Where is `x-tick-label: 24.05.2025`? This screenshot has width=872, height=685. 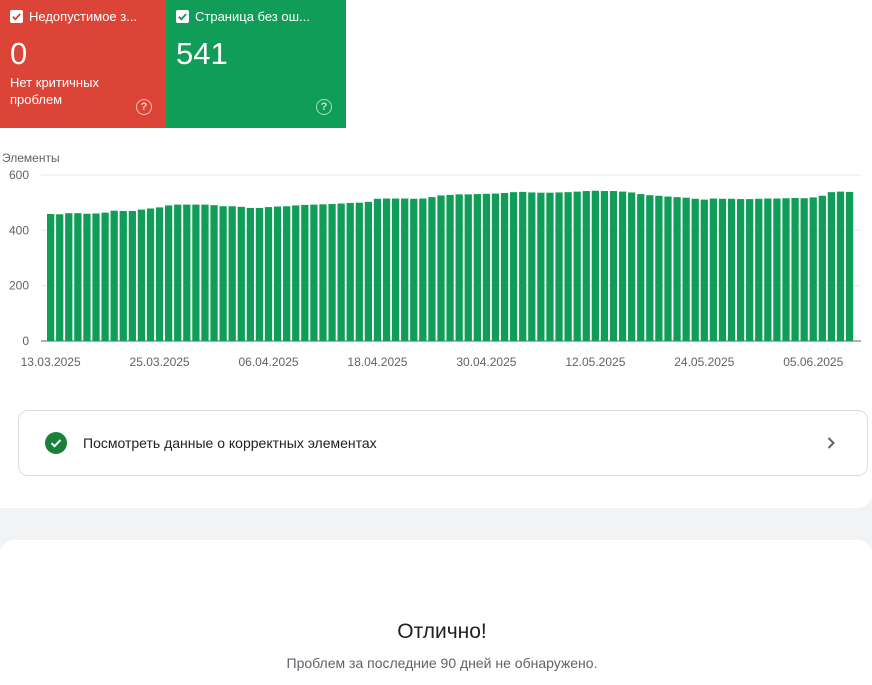 x-tick-label: 24.05.2025 is located at coordinates (704, 362).